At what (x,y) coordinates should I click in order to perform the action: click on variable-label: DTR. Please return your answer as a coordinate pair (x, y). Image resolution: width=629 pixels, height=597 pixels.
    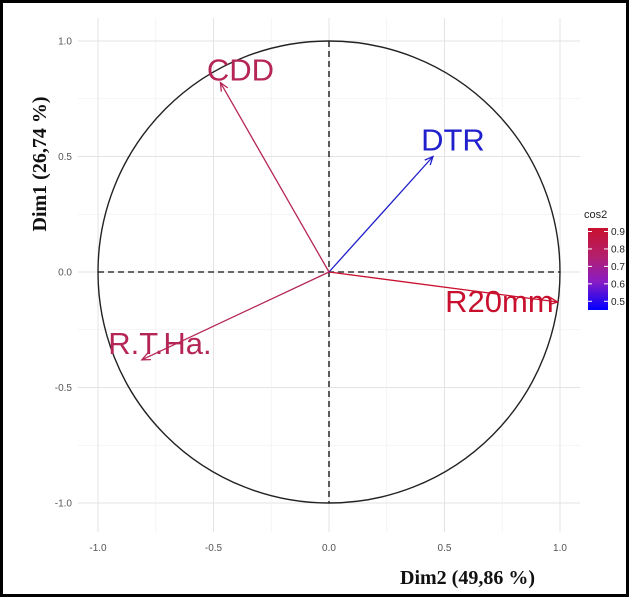
    Looking at the image, I should click on (453, 140).